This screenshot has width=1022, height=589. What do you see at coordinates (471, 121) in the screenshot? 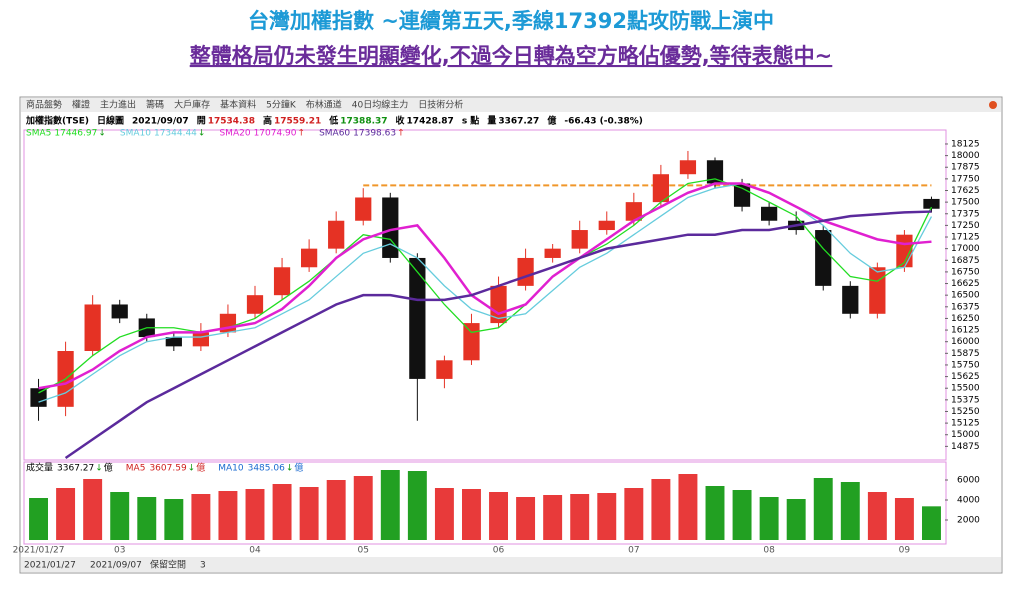
I see `info-unit: s 點` at bounding box center [471, 121].